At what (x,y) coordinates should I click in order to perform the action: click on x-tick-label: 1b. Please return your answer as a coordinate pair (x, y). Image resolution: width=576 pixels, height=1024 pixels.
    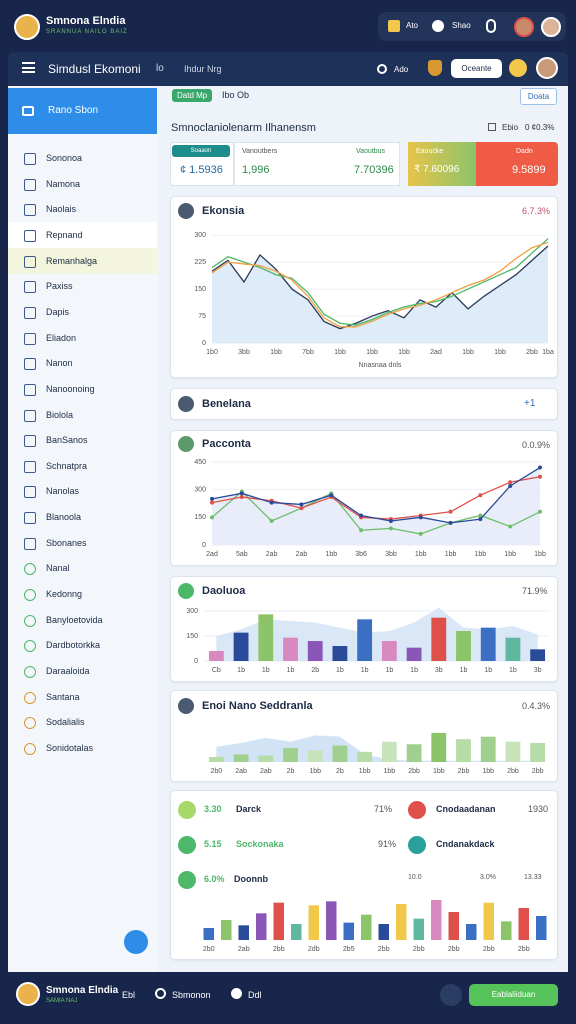
    Looking at the image, I should click on (340, 670).